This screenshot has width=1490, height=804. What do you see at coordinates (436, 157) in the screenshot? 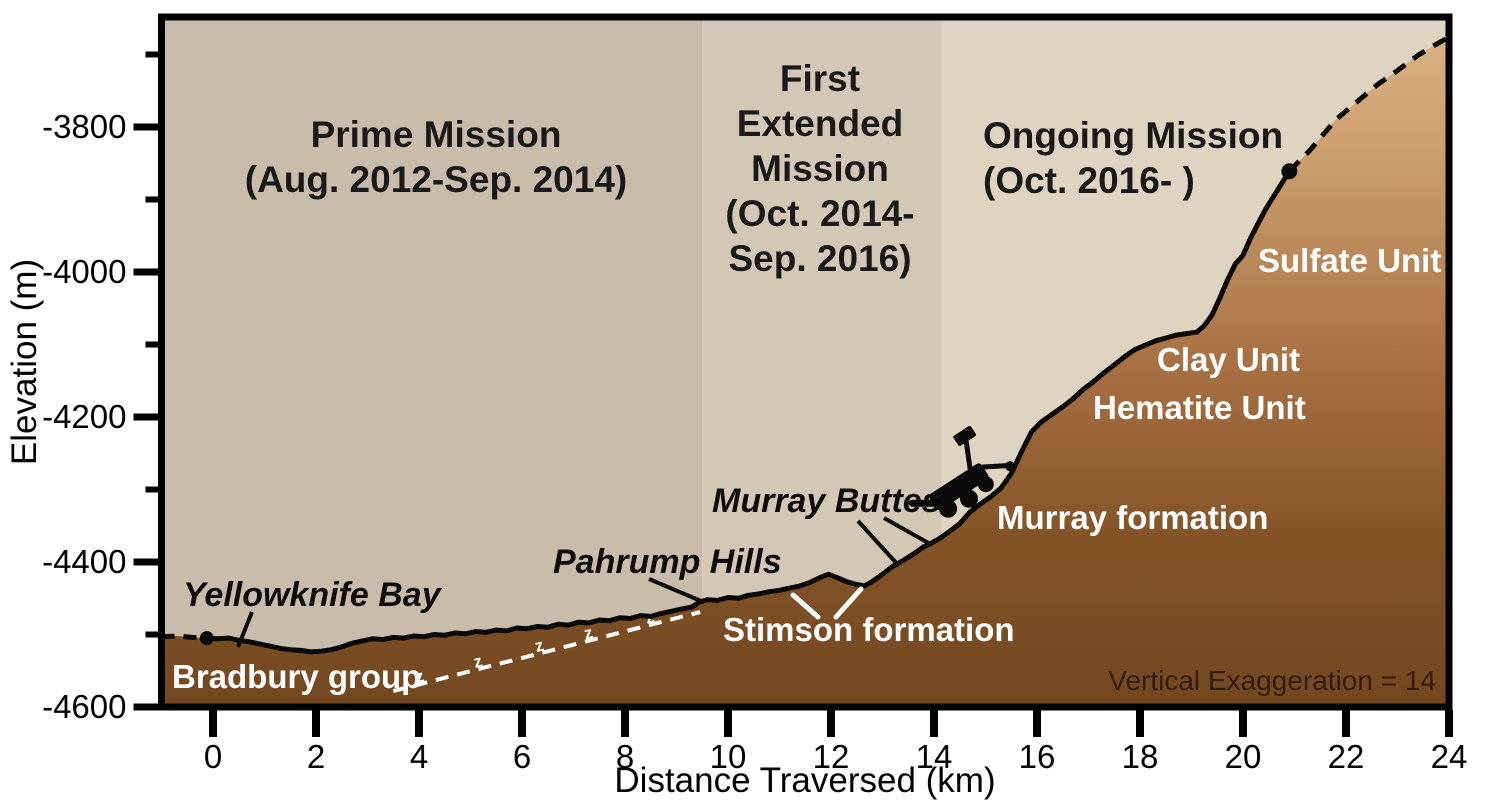
I see `prime-mission-label: Prime Mission (Aug. 2012-Sep. 2014)` at bounding box center [436, 157].